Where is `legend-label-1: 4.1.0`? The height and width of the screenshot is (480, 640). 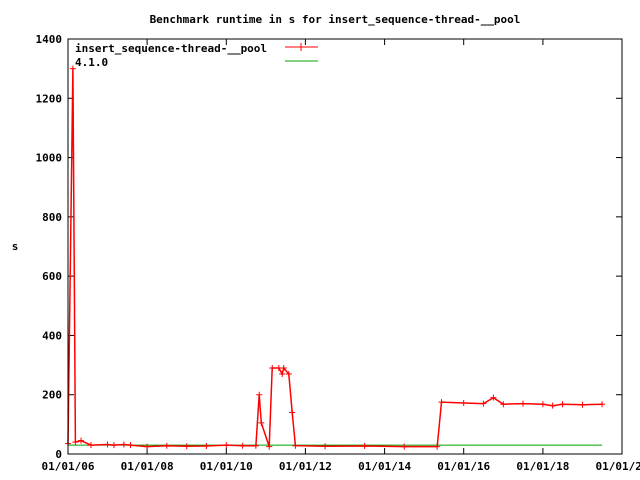
legend-label-1: 4.1.0 is located at coordinates (91, 62).